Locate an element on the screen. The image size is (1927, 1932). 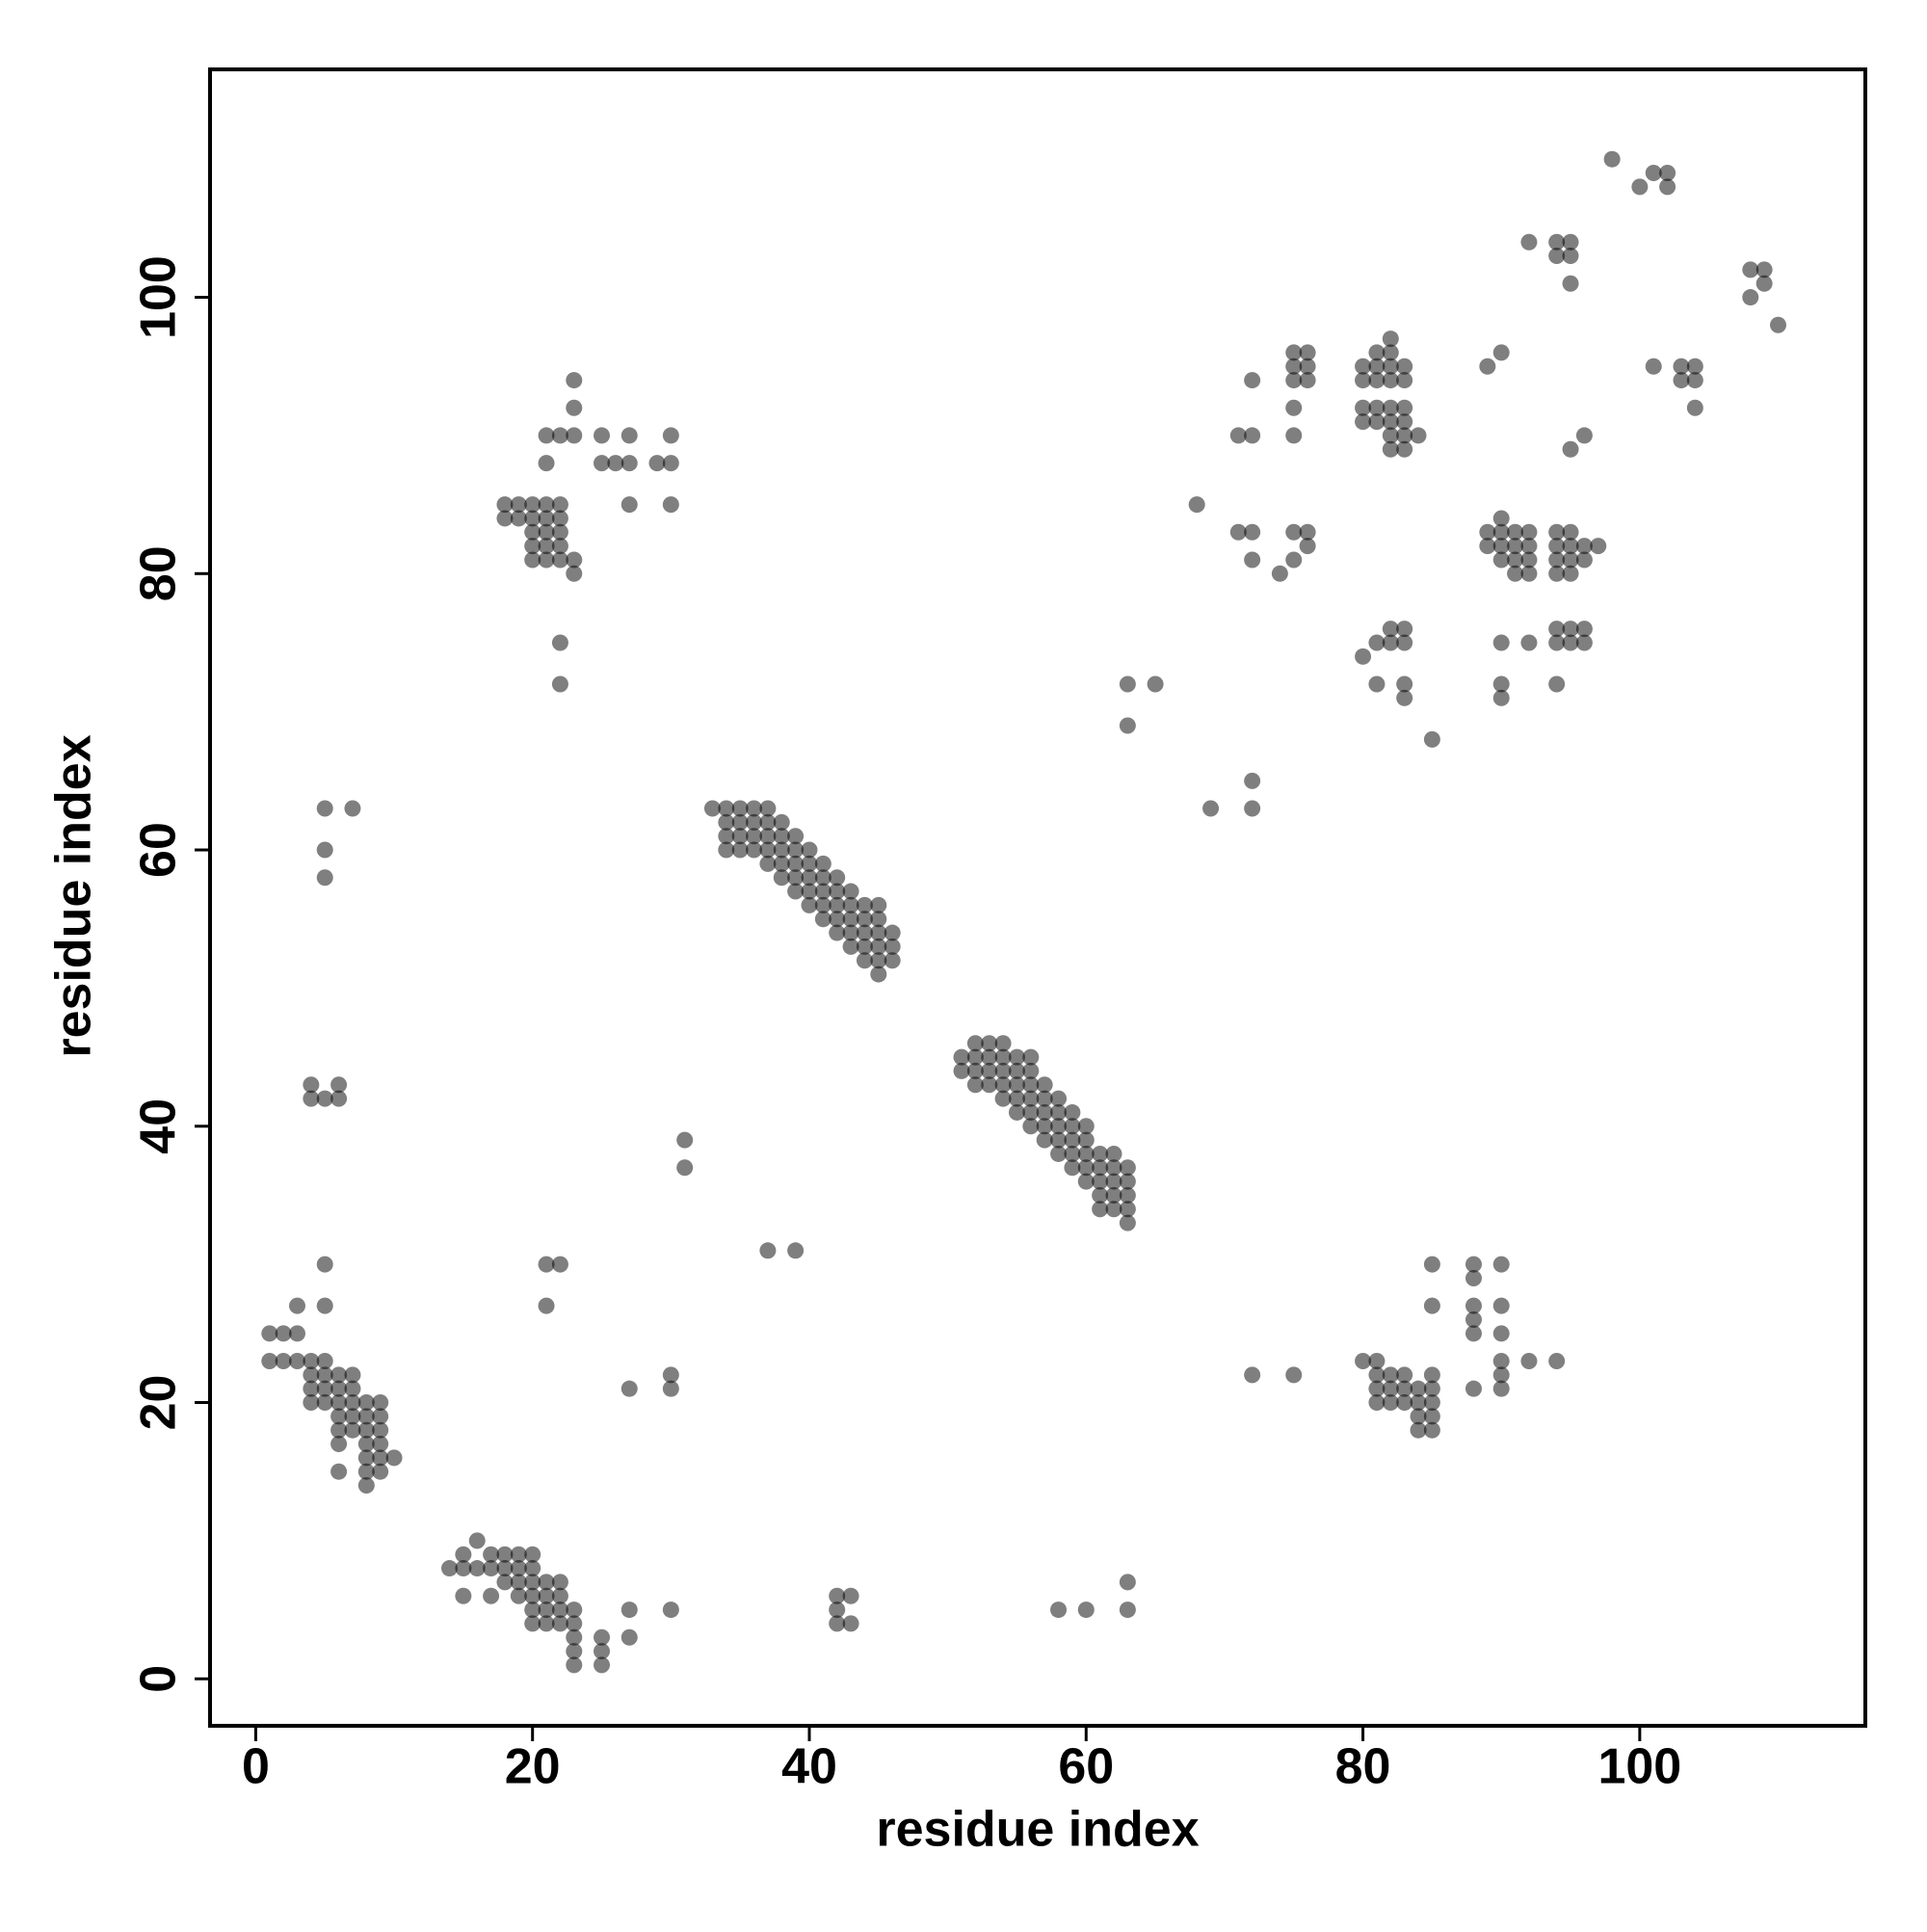
y-tick-label: 100 is located at coordinates (159, 297).